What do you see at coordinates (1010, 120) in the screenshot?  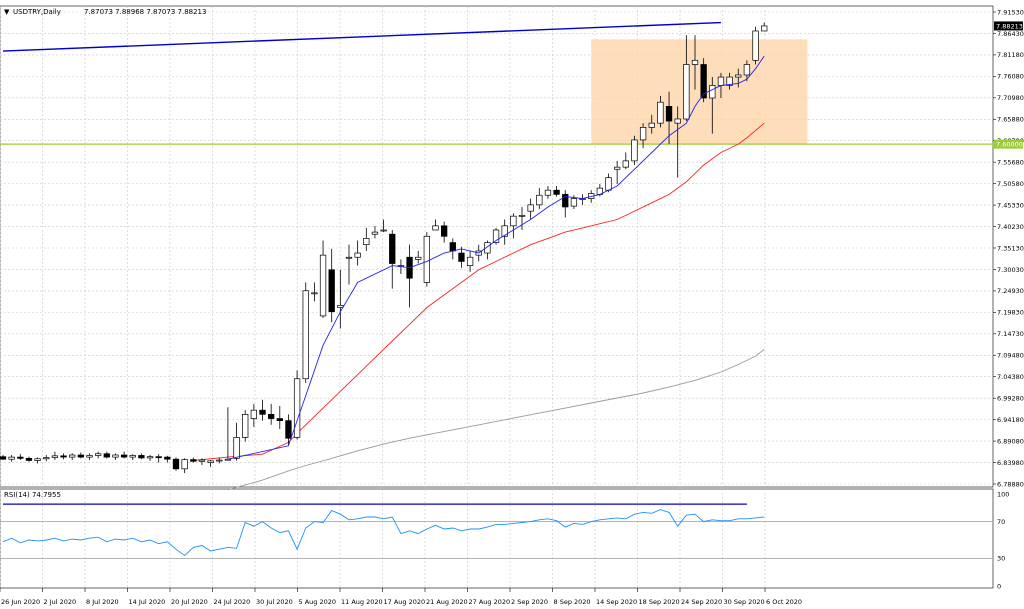 I see `price-tick-label: 7.65880` at bounding box center [1010, 120].